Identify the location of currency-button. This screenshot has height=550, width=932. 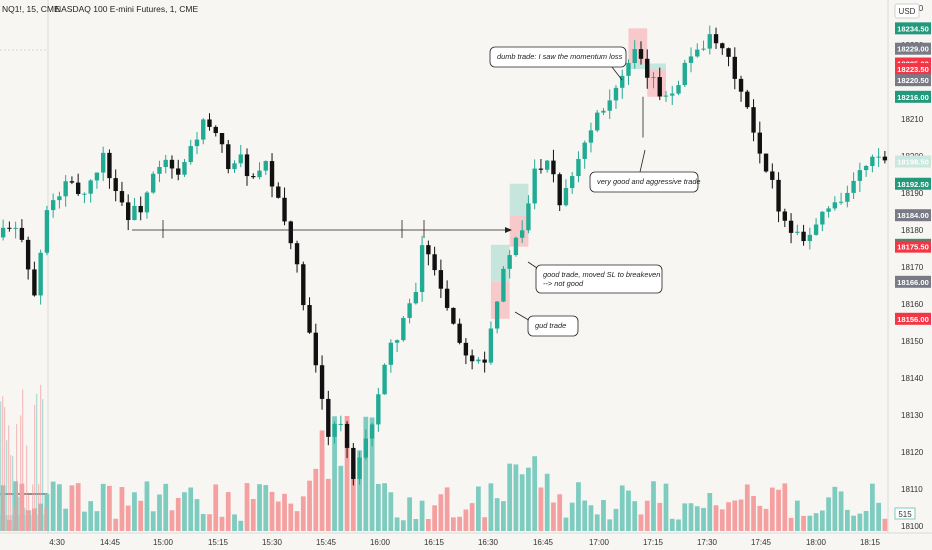
(907, 11).